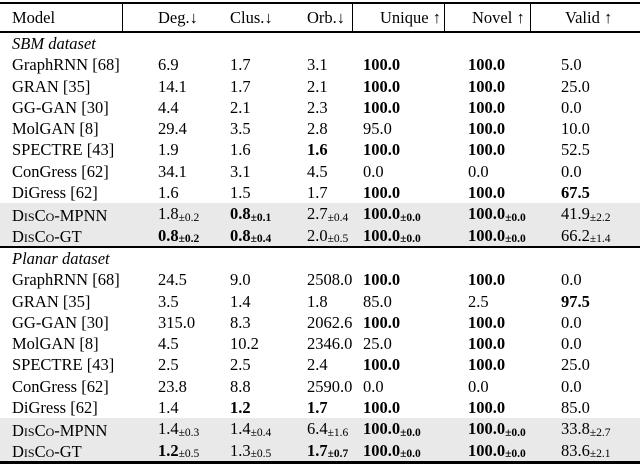 The image size is (640, 466). What do you see at coordinates (66, 280) in the screenshot?
I see `cell-model: GraphRNN [68]` at bounding box center [66, 280].